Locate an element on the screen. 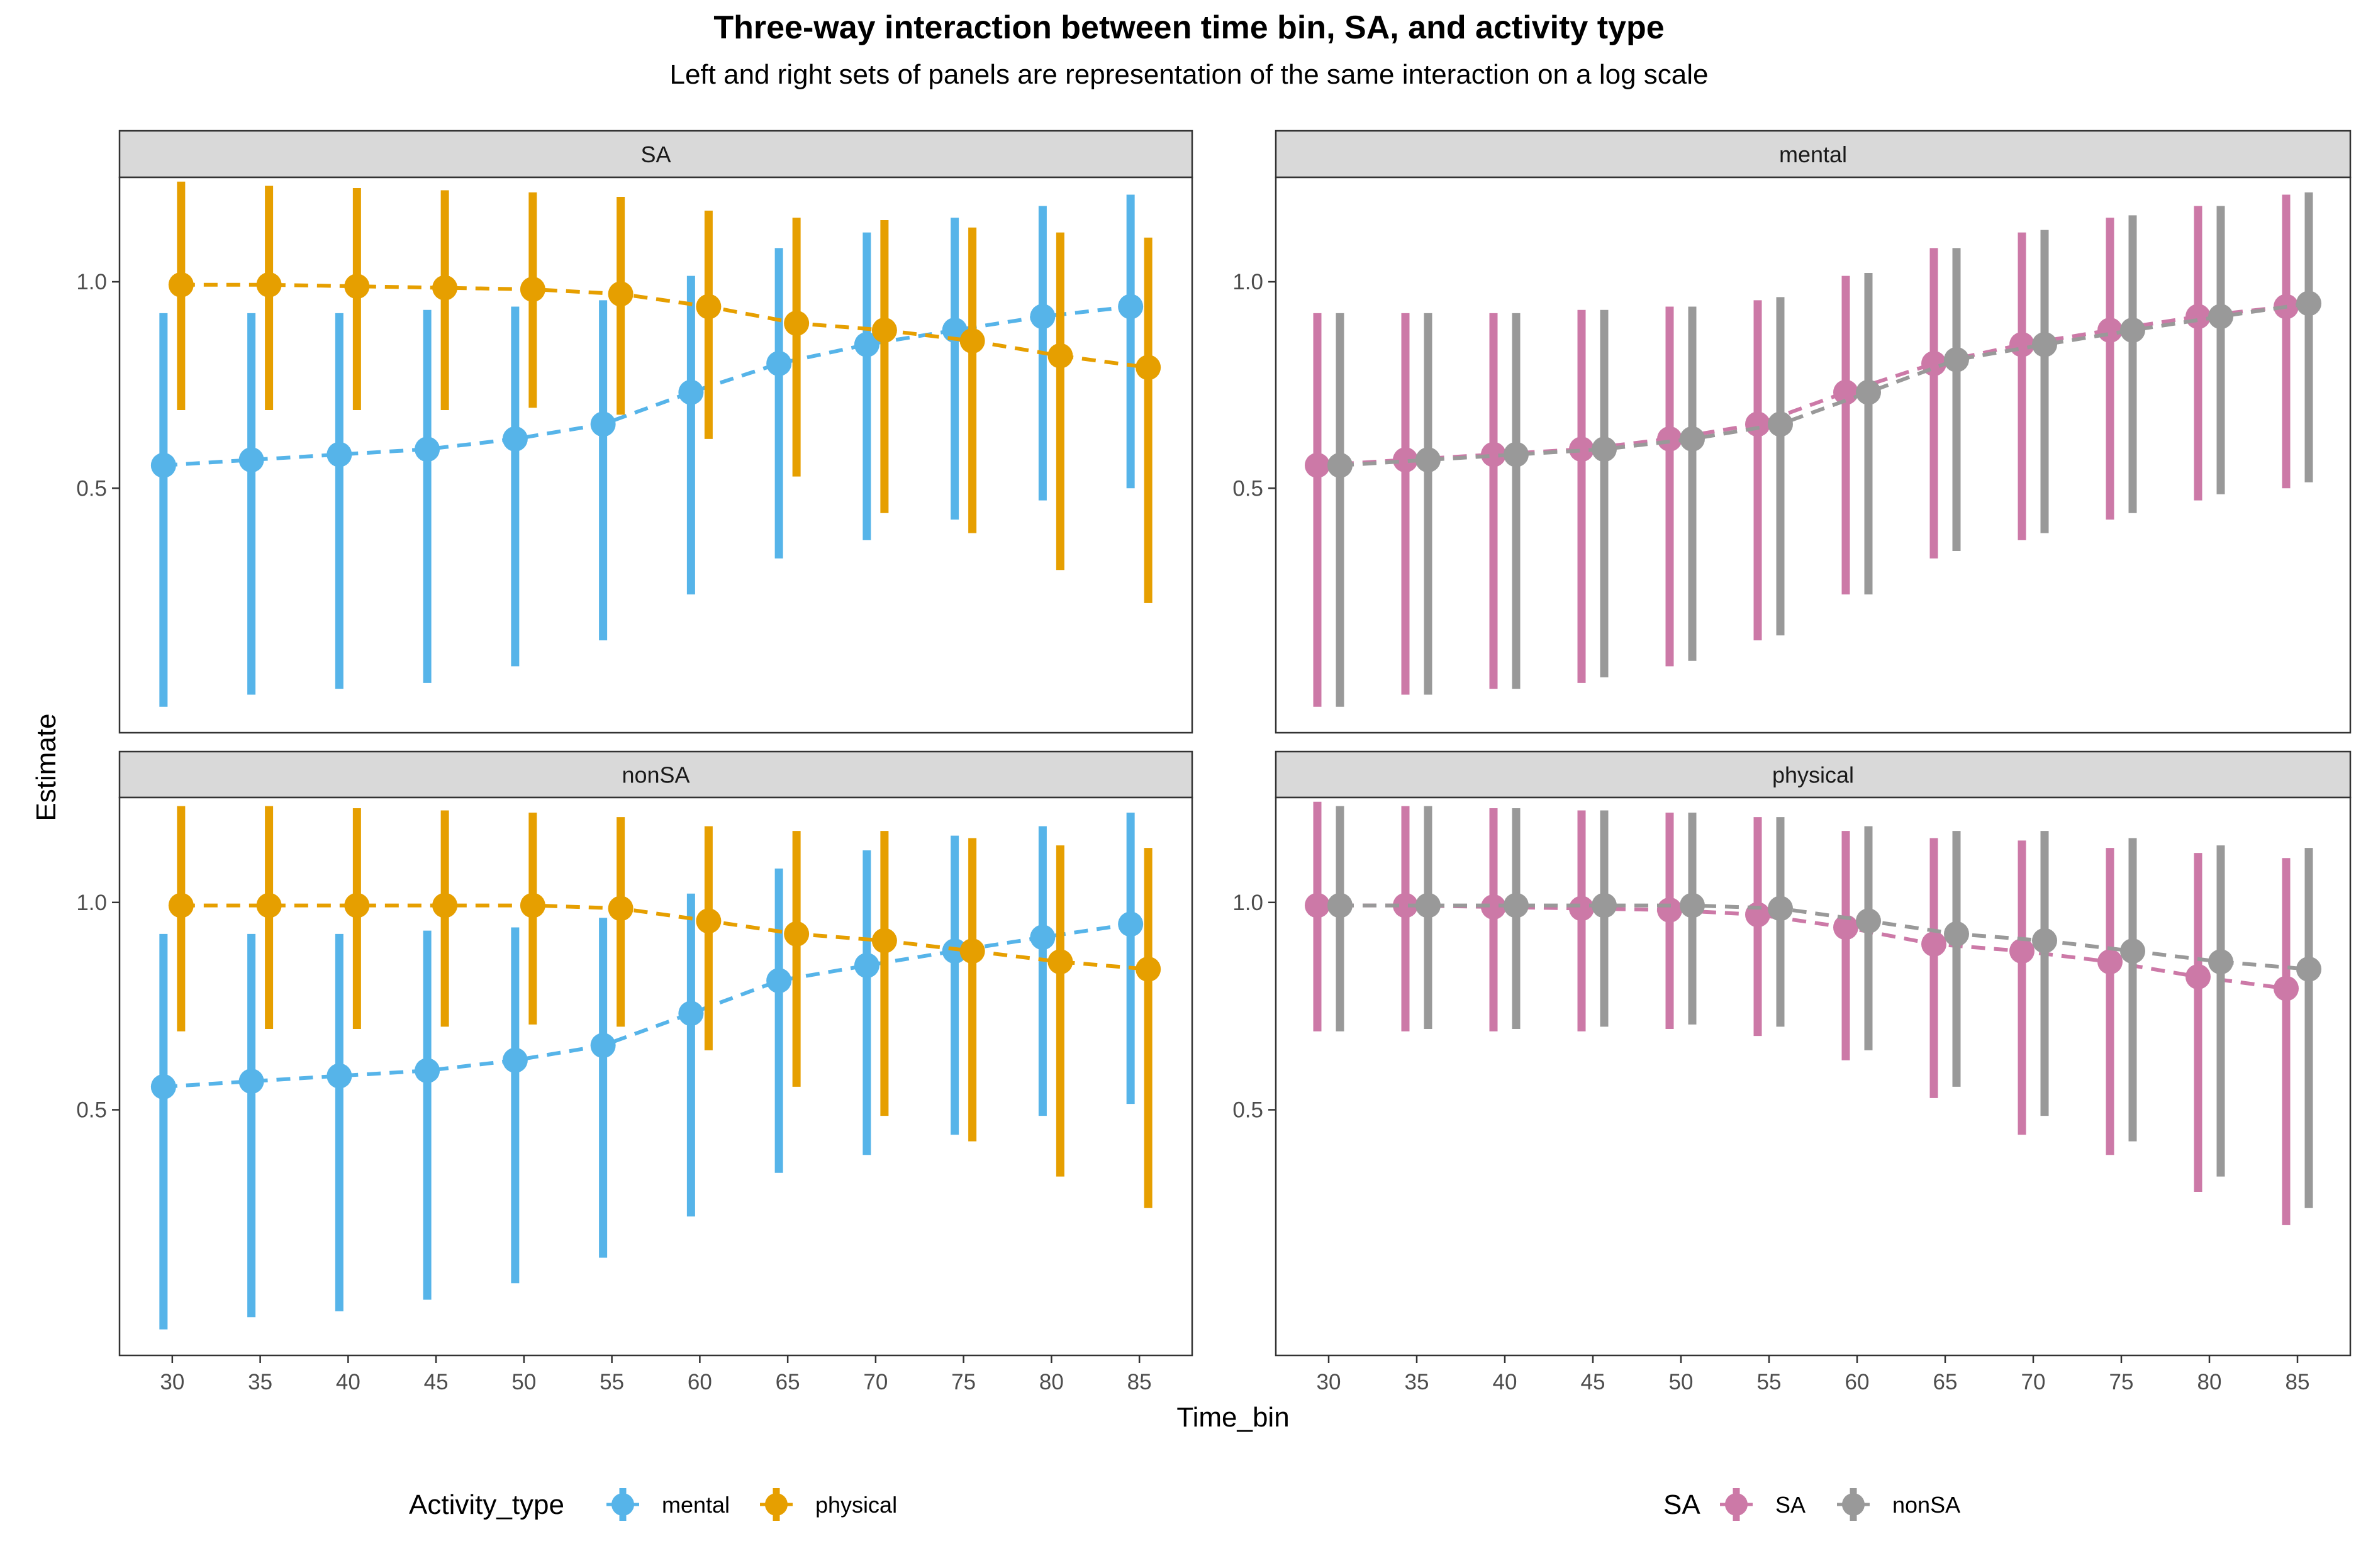 The image size is (2378, 1568). x-tick-label: 65 is located at coordinates (788, 1382).